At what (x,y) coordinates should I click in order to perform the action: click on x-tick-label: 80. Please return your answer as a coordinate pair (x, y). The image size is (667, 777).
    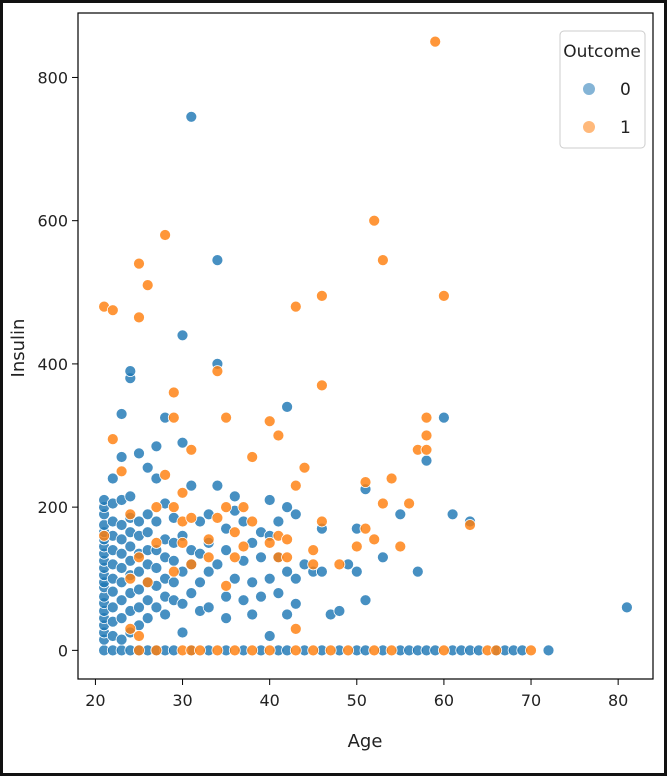
    Looking at the image, I should click on (618, 700).